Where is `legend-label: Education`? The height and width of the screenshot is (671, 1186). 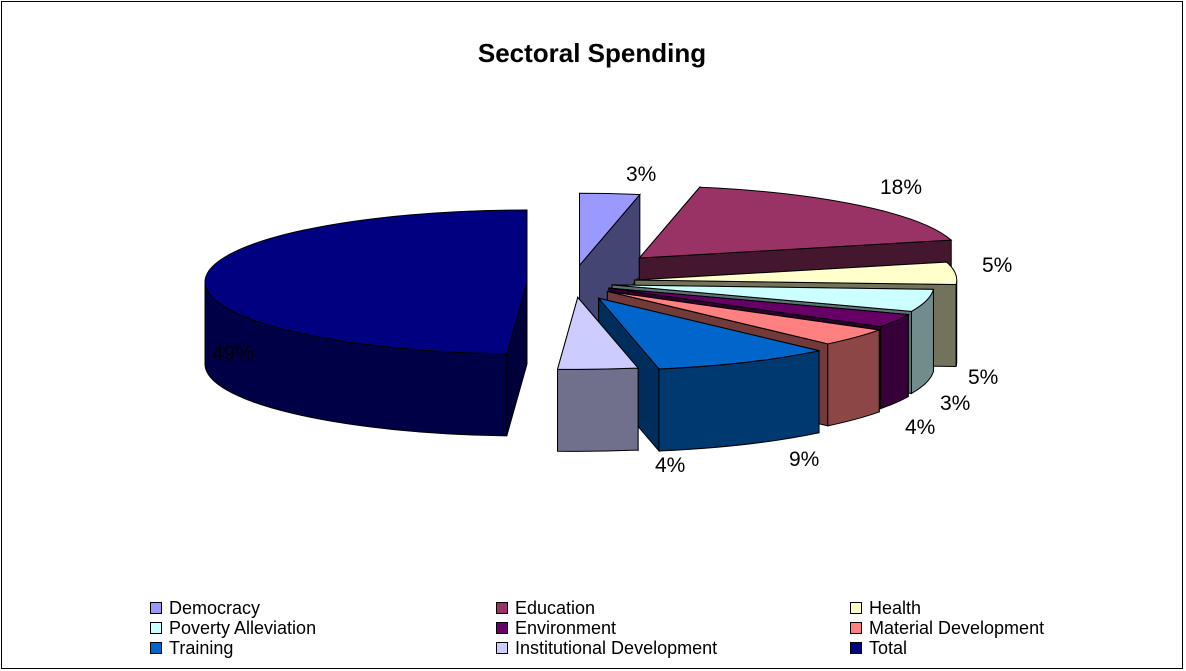
legend-label: Education is located at coordinates (555, 608).